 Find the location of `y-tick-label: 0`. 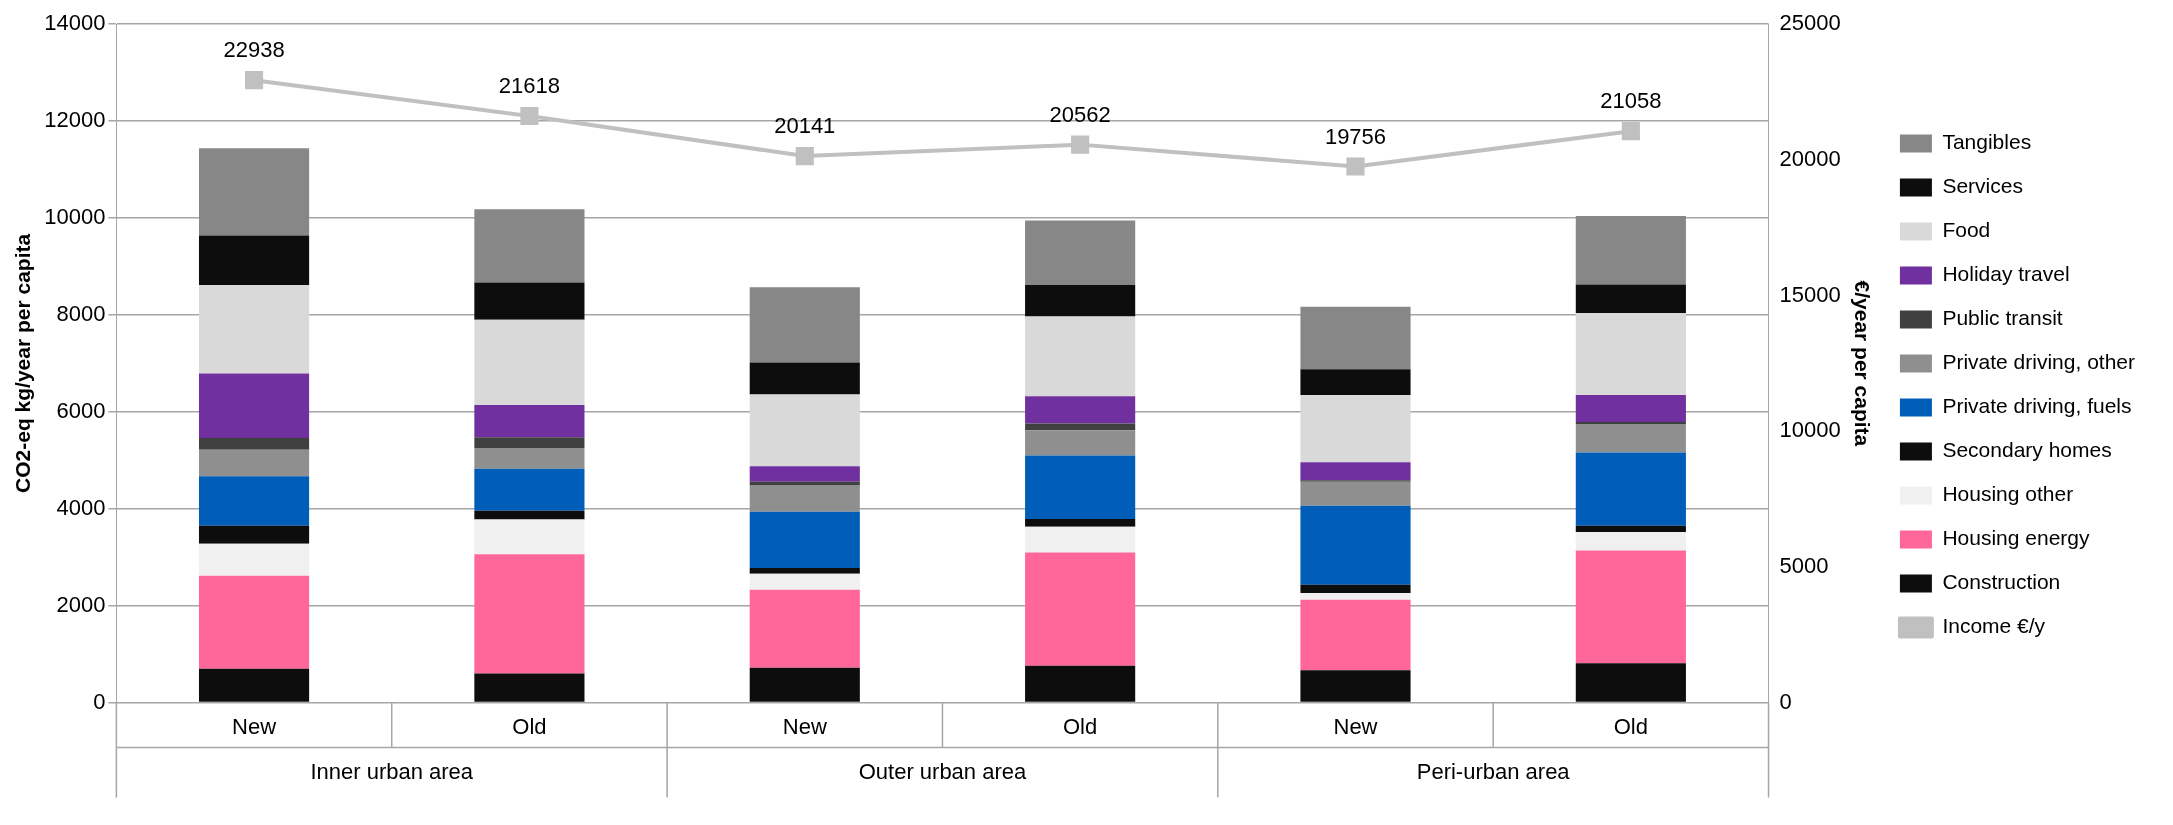

y-tick-label: 0 is located at coordinates (99, 701).